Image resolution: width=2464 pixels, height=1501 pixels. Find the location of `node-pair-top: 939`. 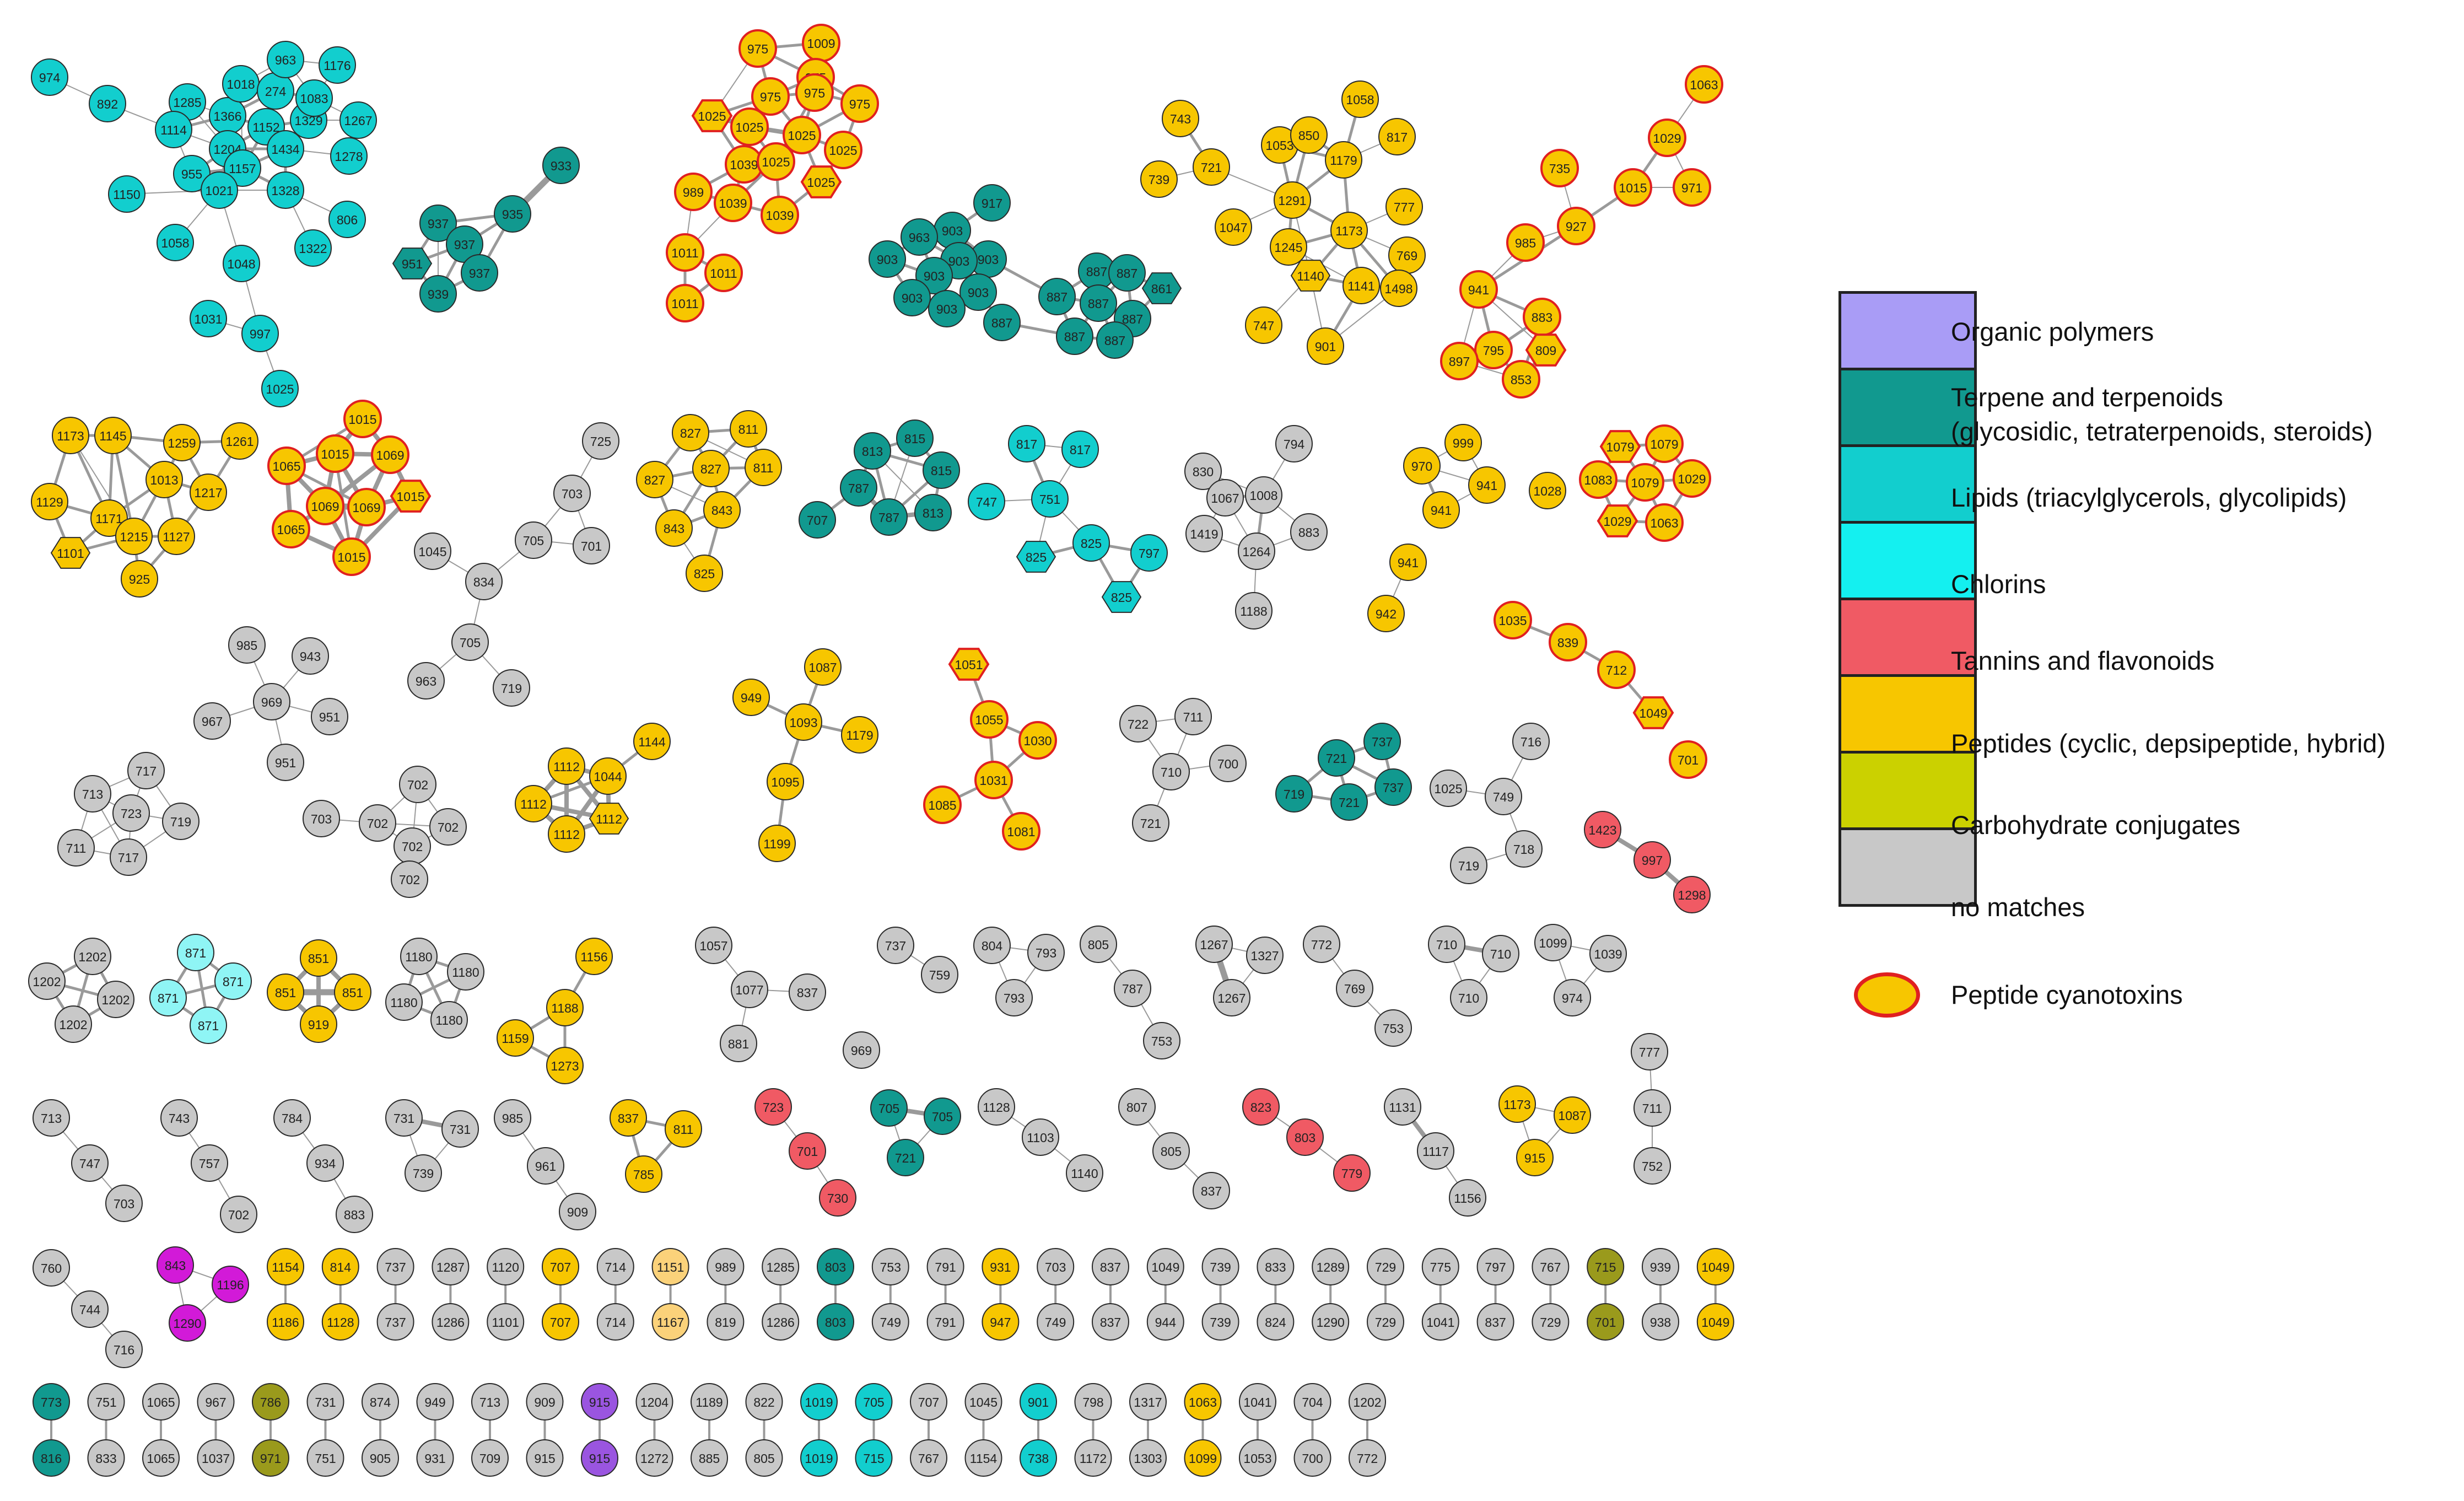

node-pair-top: 939 is located at coordinates (1660, 1266).